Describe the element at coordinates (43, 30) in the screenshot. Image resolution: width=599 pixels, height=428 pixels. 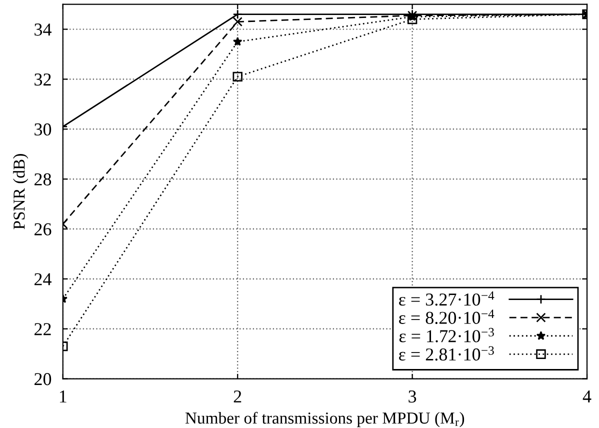
I see `y-tick-label: 34` at that location.